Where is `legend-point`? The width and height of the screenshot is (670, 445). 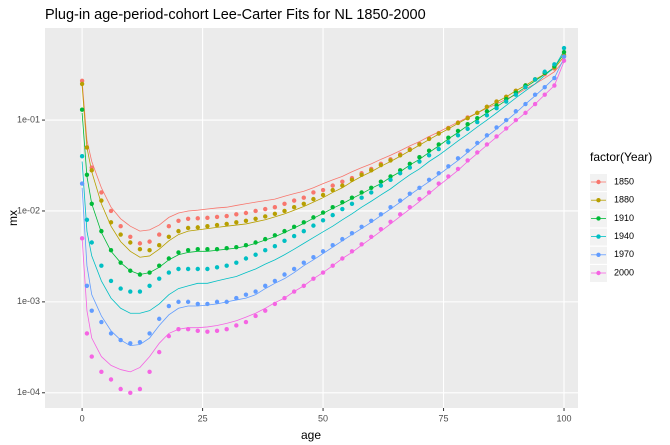 legend-point is located at coordinates (598, 236).